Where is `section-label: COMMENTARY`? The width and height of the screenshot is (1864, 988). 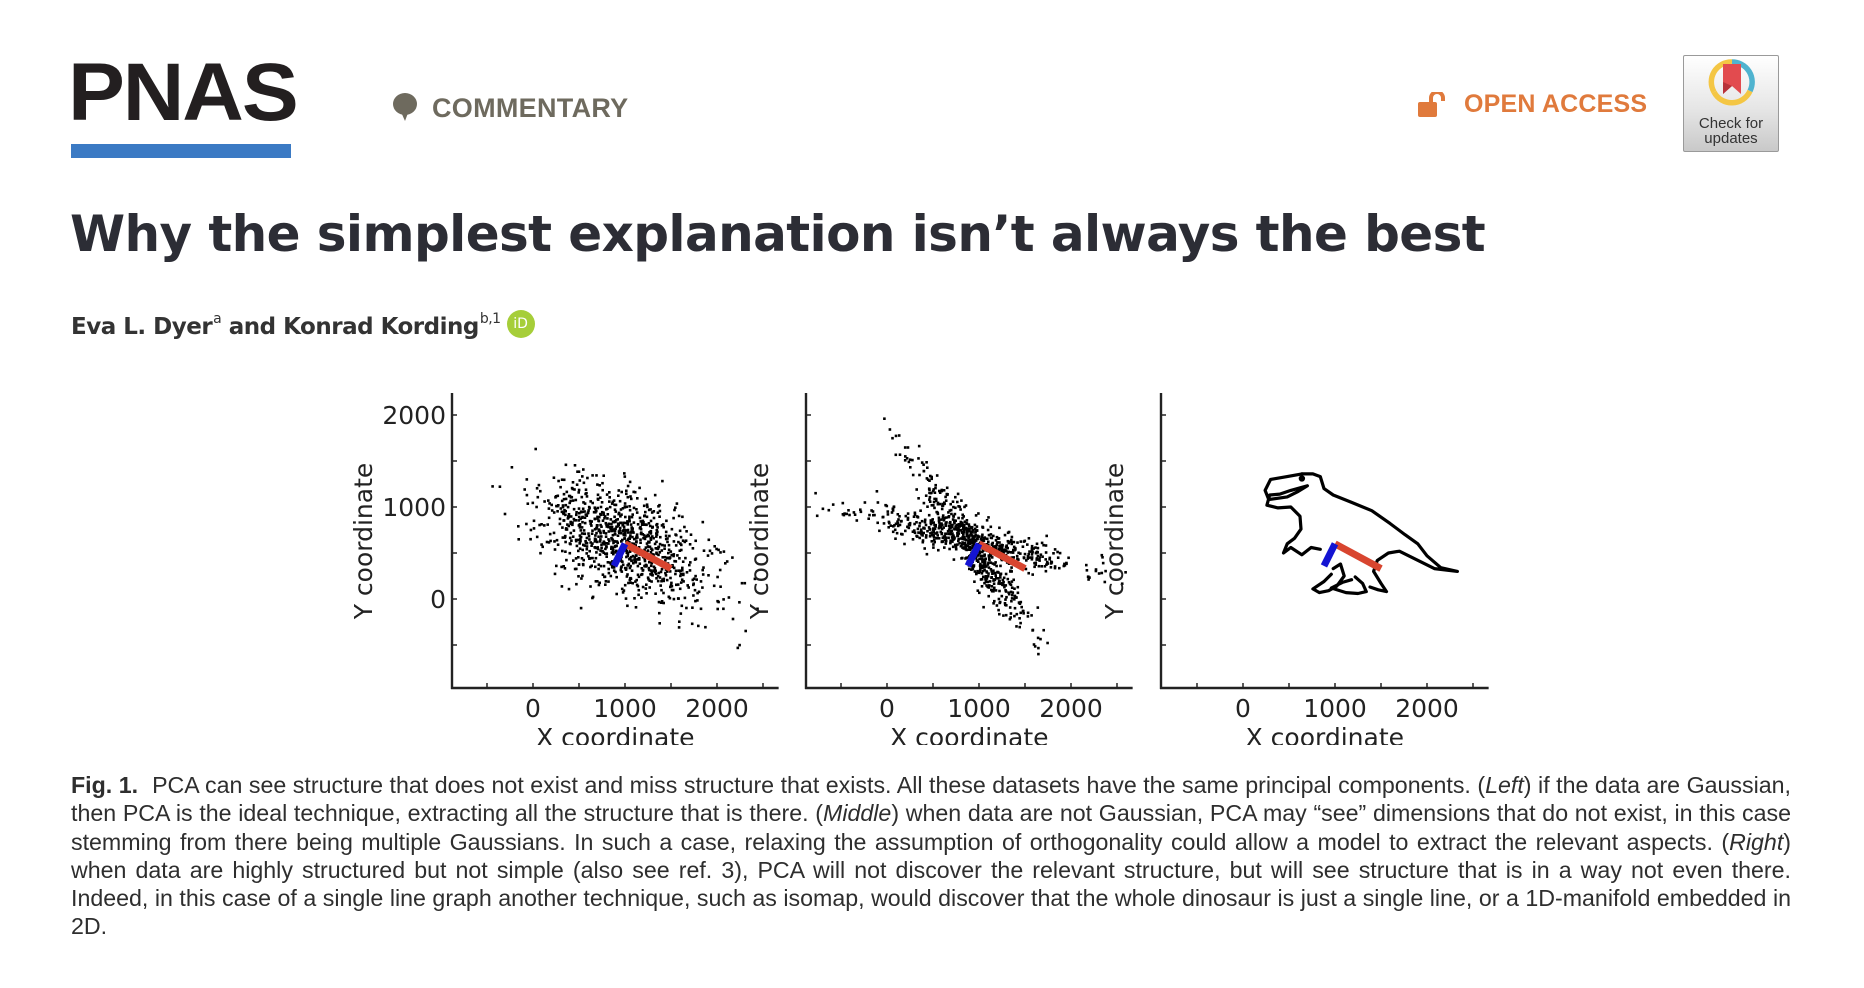
section-label: COMMENTARY is located at coordinates (510, 108).